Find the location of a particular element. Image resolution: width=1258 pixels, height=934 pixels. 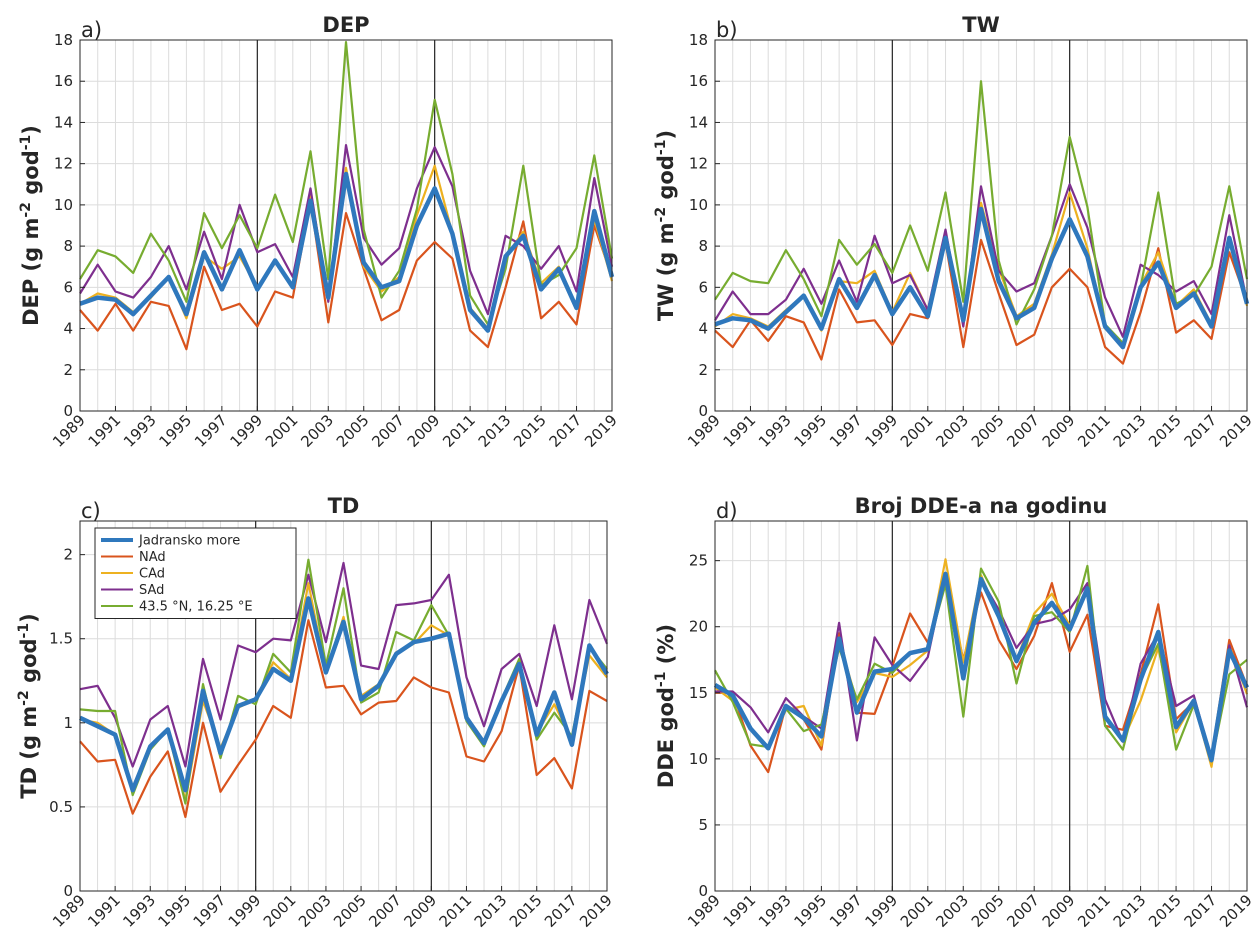

chart-title: Broj DDE-a na godinu is located at coordinates (981, 506).